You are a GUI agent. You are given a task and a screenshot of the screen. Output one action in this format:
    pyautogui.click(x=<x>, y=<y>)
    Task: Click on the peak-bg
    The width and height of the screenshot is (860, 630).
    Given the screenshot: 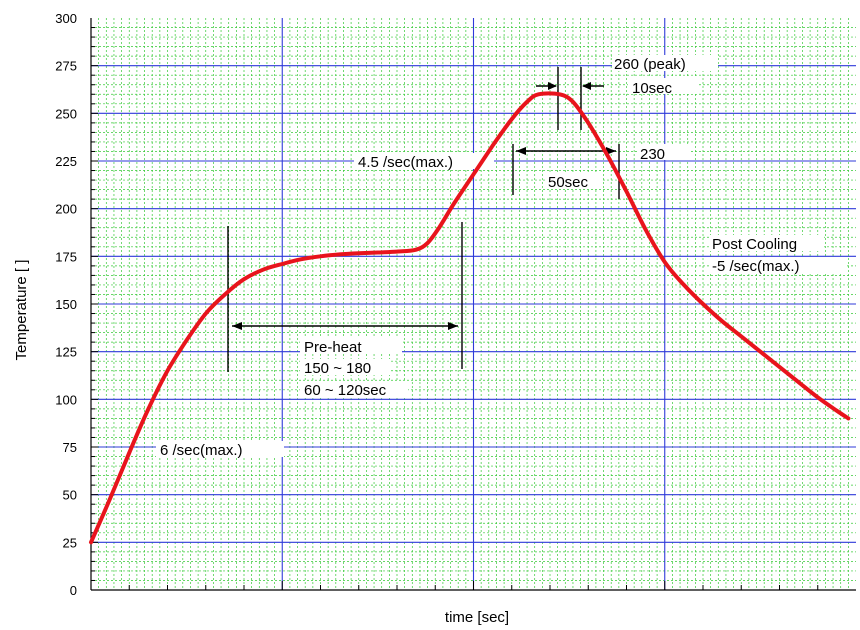 What is the action you would take?
    pyautogui.click(x=665, y=63)
    